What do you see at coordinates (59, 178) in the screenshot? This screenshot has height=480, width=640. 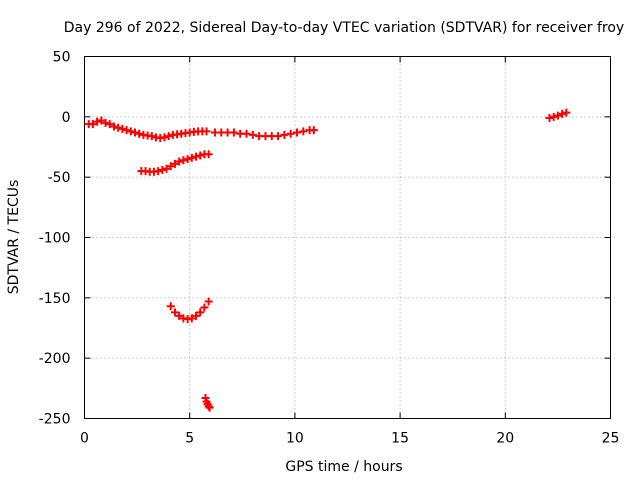 I see `y-tick-label: -50` at bounding box center [59, 178].